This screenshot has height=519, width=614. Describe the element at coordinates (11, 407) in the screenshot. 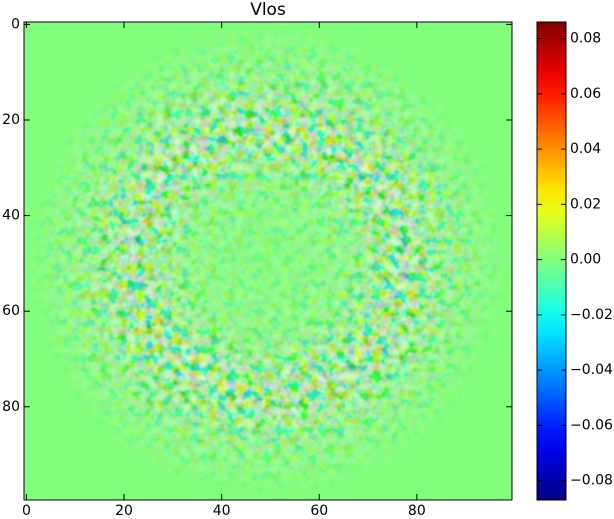

I see `y-tick-label: 80` at that location.